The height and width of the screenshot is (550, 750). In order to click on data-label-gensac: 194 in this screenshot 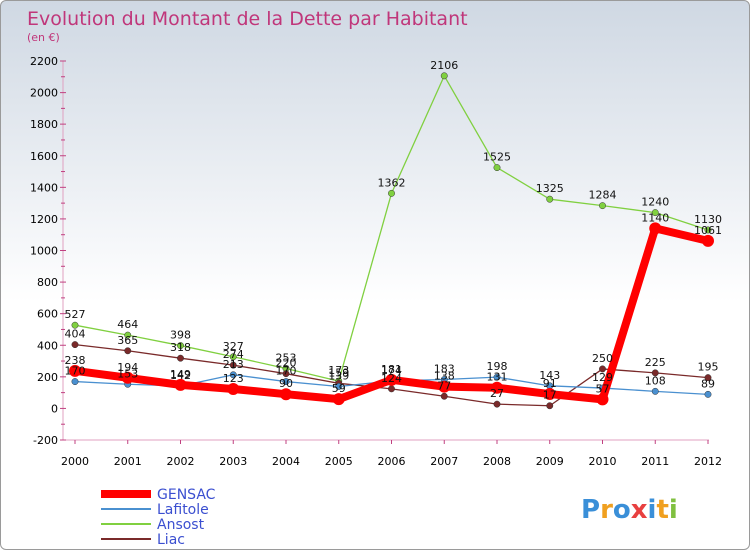, I will do `click(127, 367)`.